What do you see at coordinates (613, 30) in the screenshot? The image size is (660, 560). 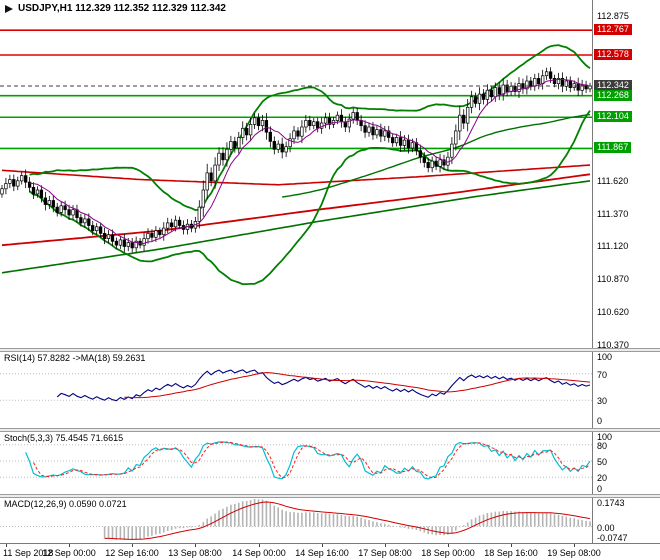 I see `price-level-badge: 112.767` at bounding box center [613, 30].